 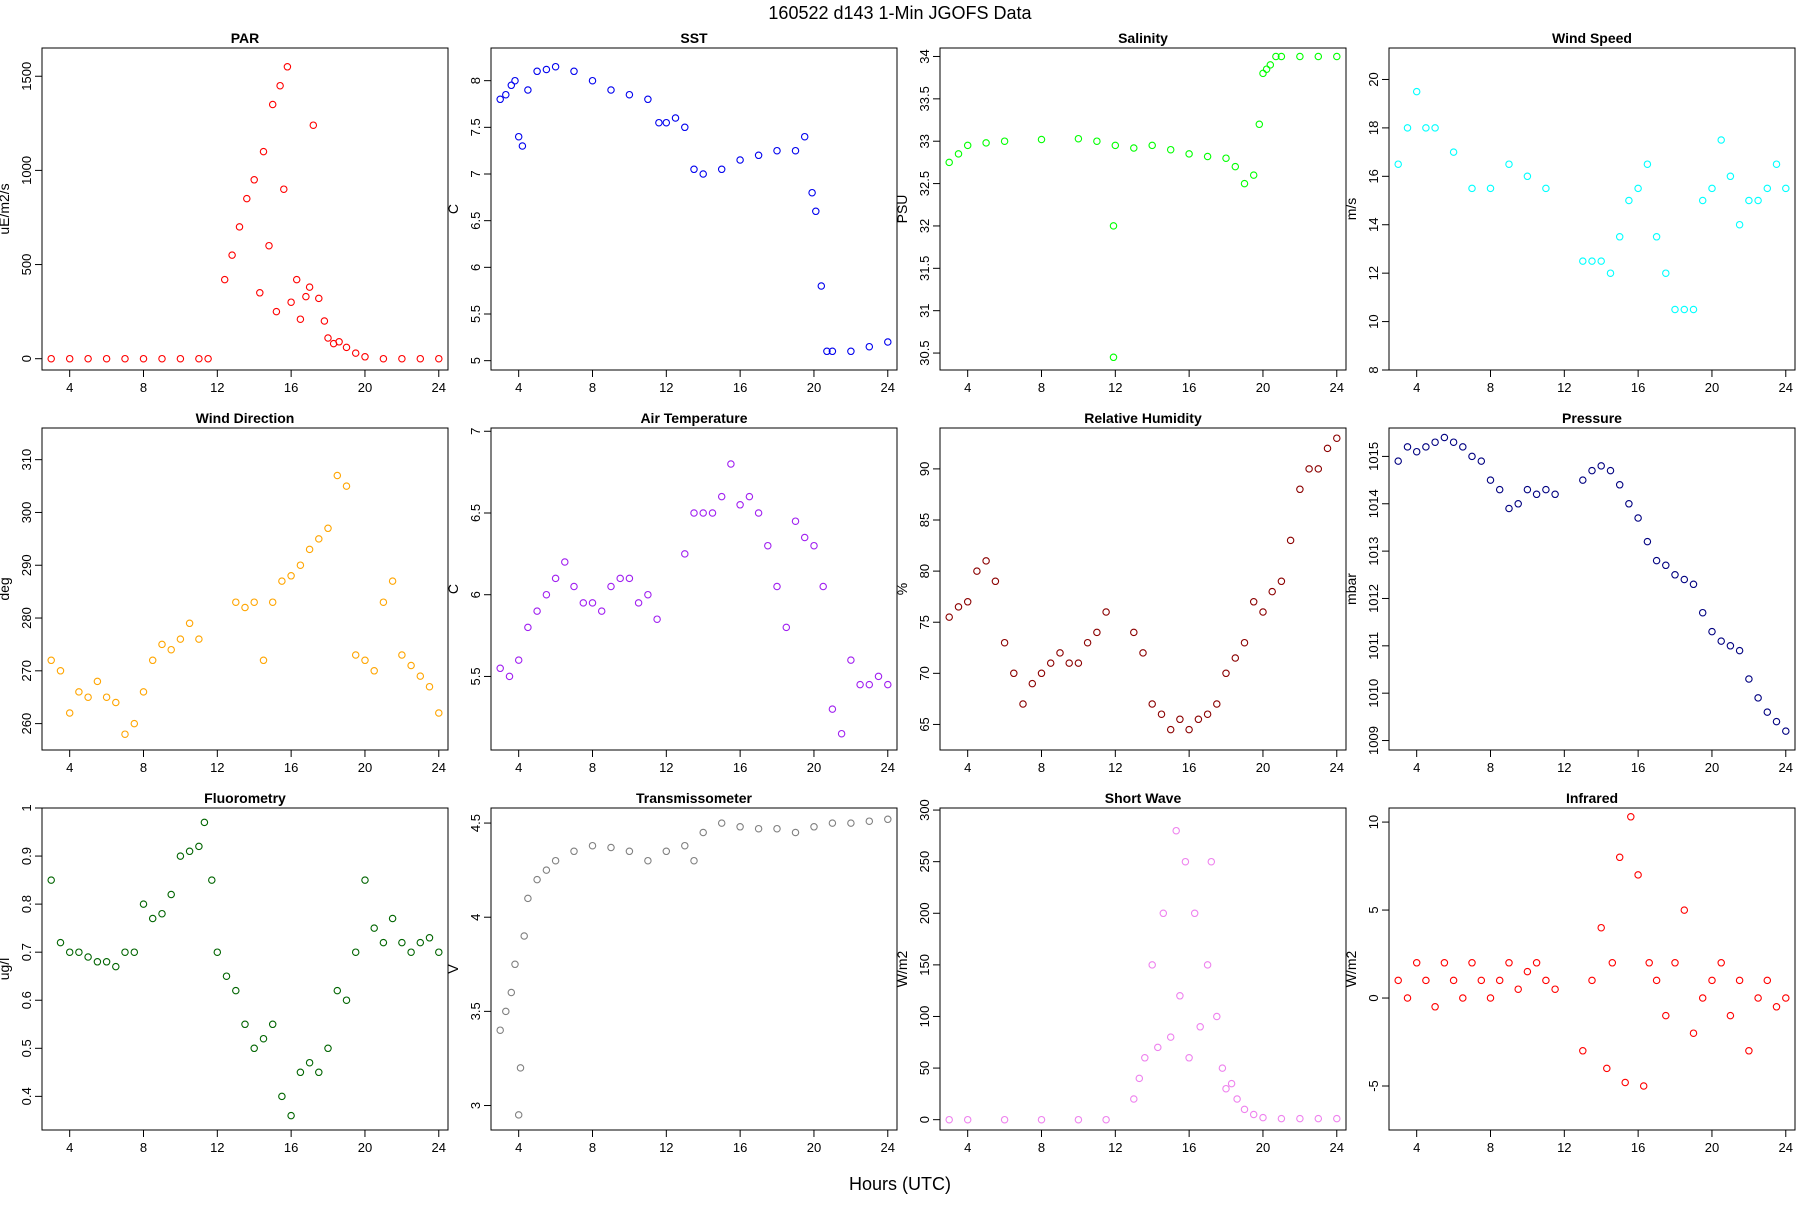 I want to click on panel-title: Pressure, so click(x=1592, y=418).